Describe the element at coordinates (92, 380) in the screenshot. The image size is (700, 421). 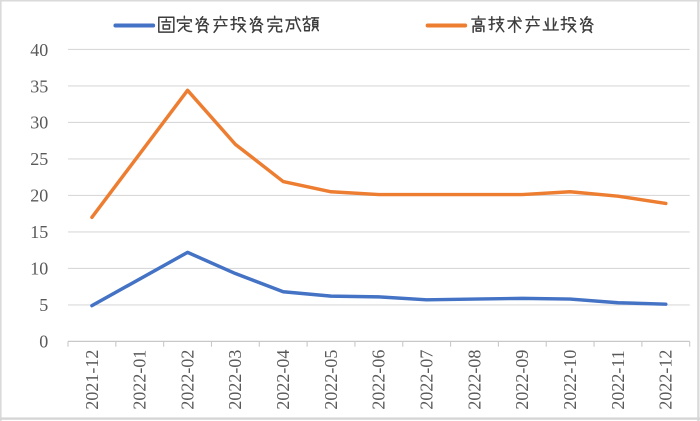
I see `svg-text: 2021-12` at that location.